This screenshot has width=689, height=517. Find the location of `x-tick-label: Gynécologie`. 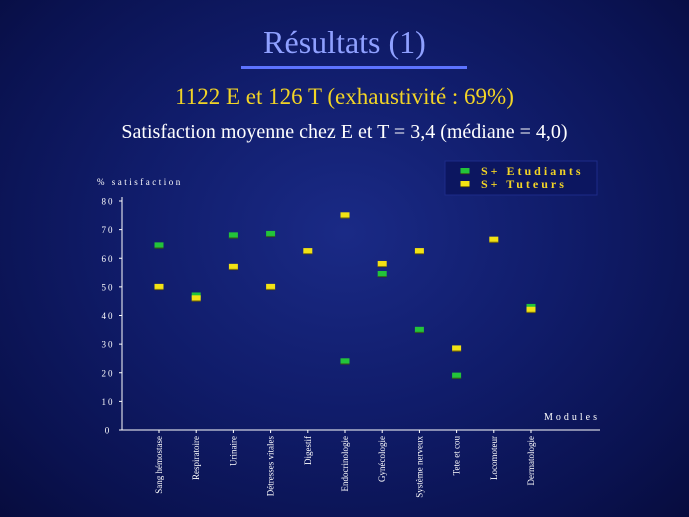

x-tick-label: Gynécologie is located at coordinates (382, 459).